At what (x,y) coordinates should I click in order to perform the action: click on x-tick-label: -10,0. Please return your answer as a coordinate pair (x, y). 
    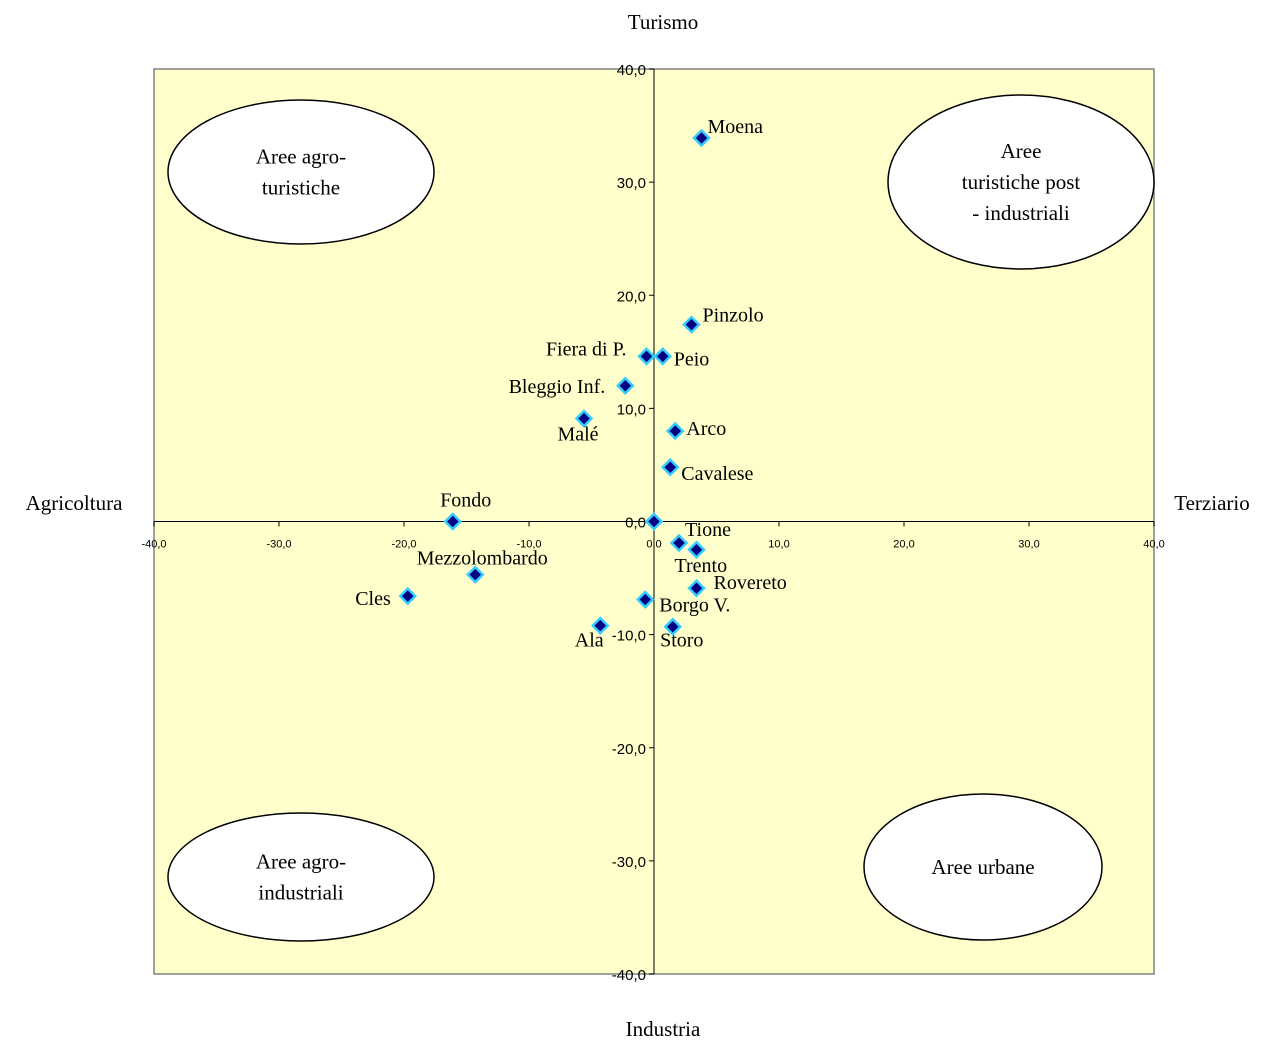
    Looking at the image, I should click on (528, 545).